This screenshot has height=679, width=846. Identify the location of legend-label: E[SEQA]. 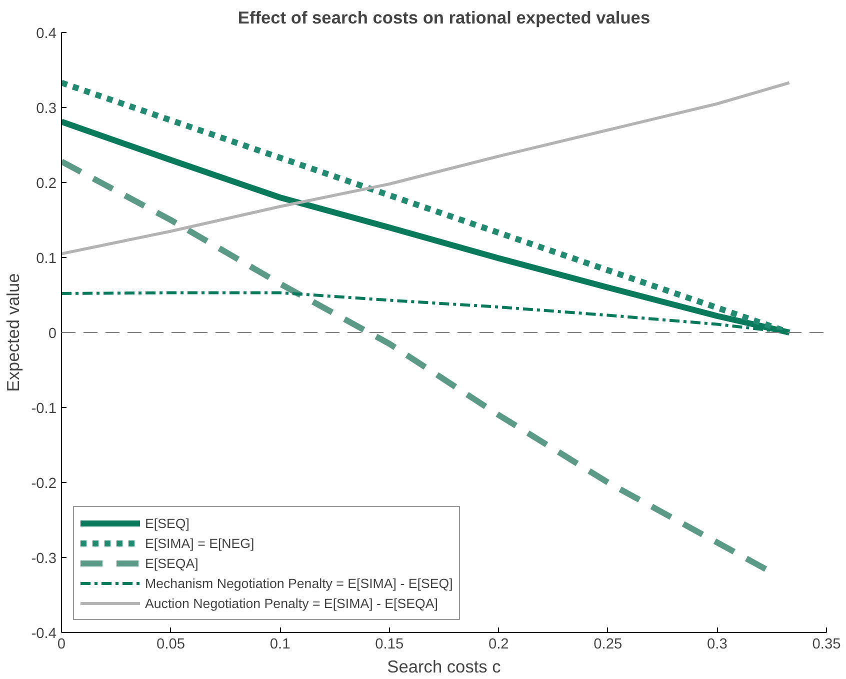
(171, 563).